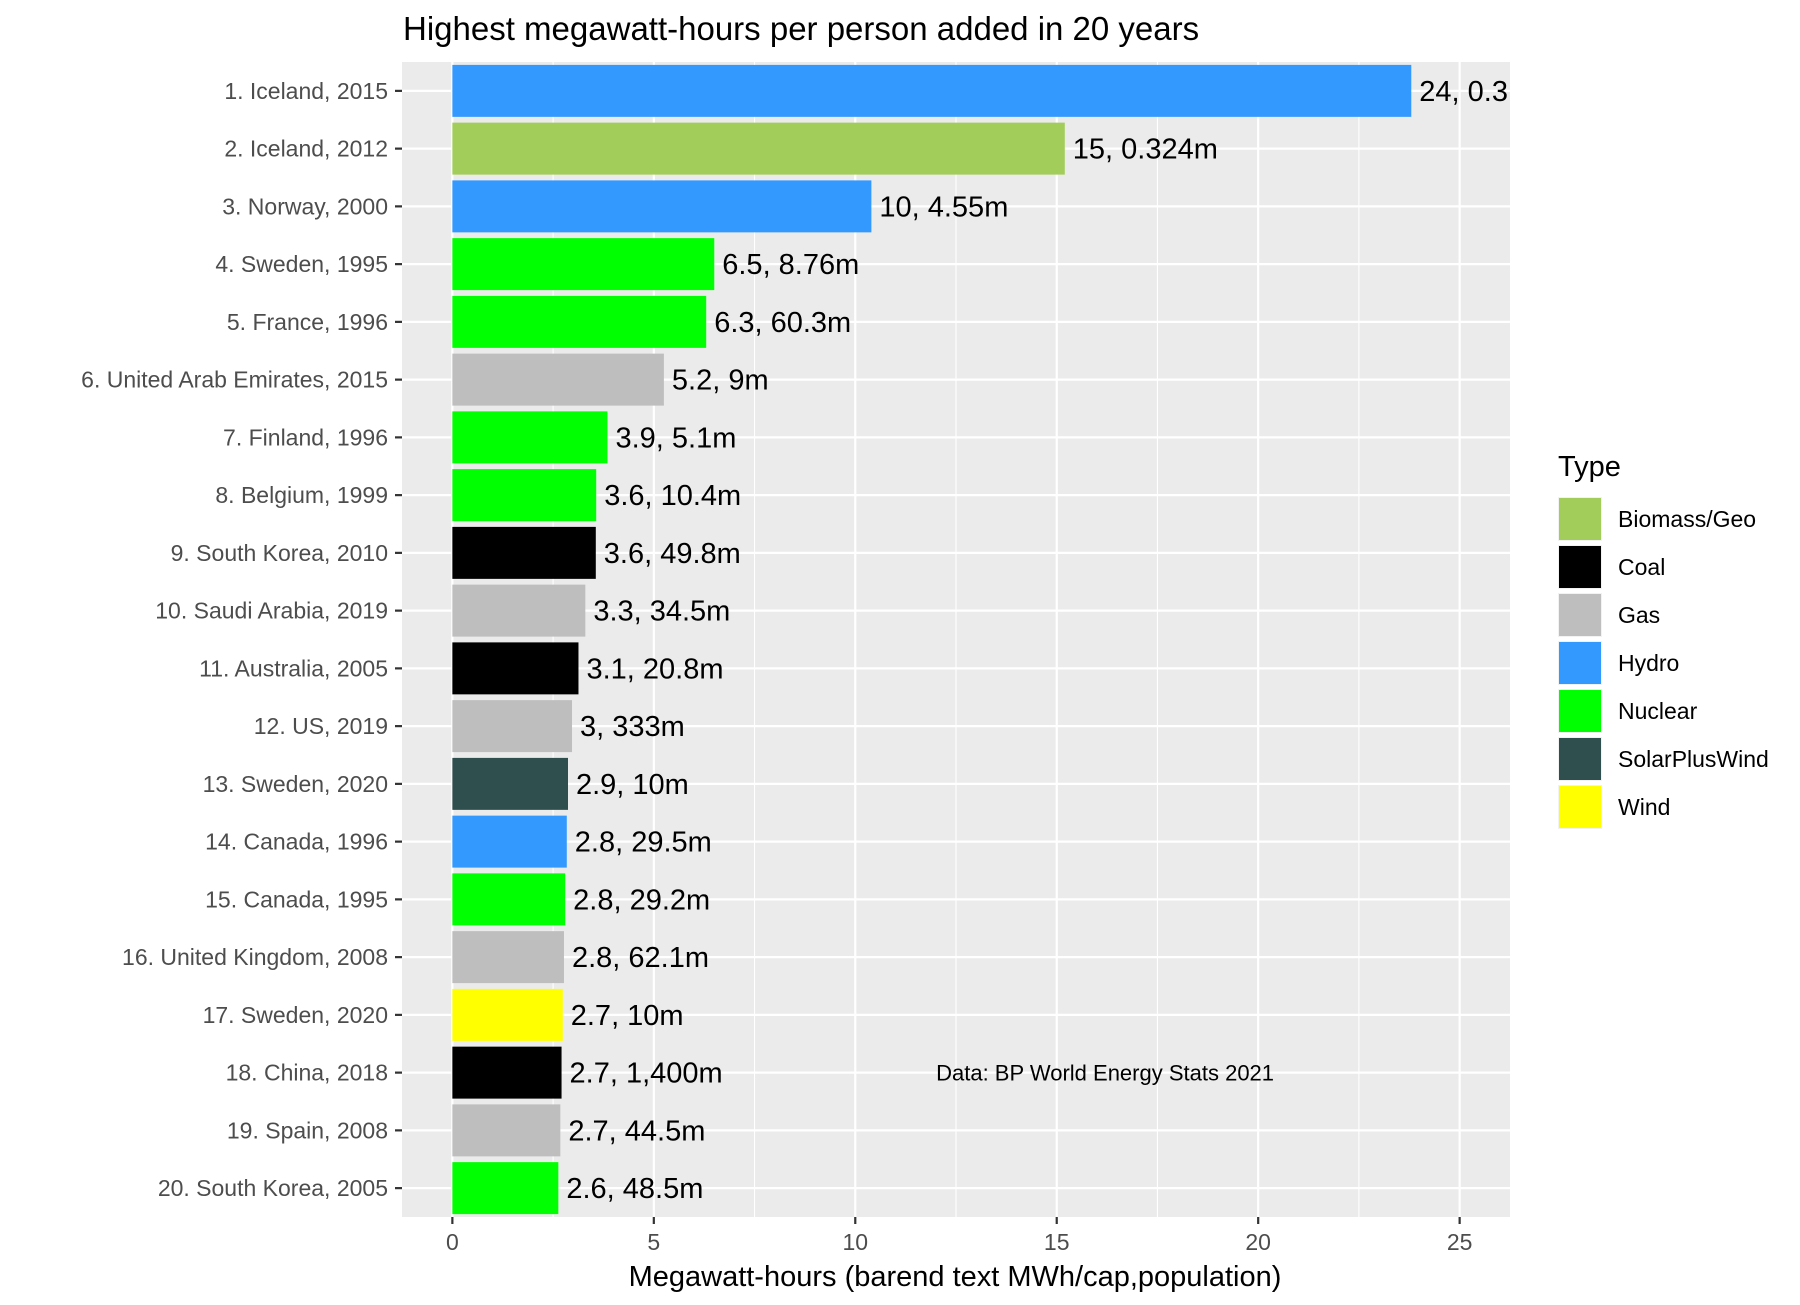 Image resolution: width=1800 pixels, height=1305 pixels. I want to click on legend-label: Hydro, so click(1648, 663).